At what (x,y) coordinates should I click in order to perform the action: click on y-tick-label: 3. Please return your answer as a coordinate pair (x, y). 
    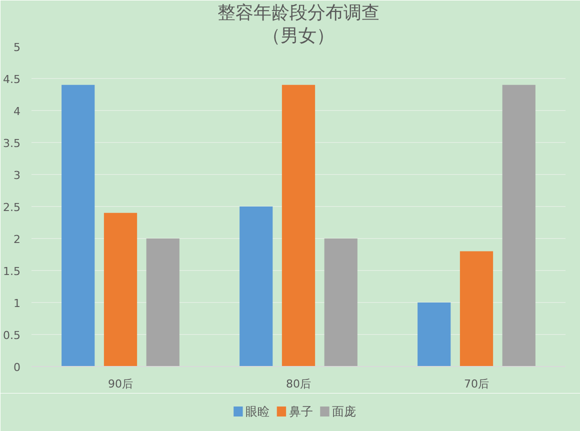
    Looking at the image, I should click on (17, 175).